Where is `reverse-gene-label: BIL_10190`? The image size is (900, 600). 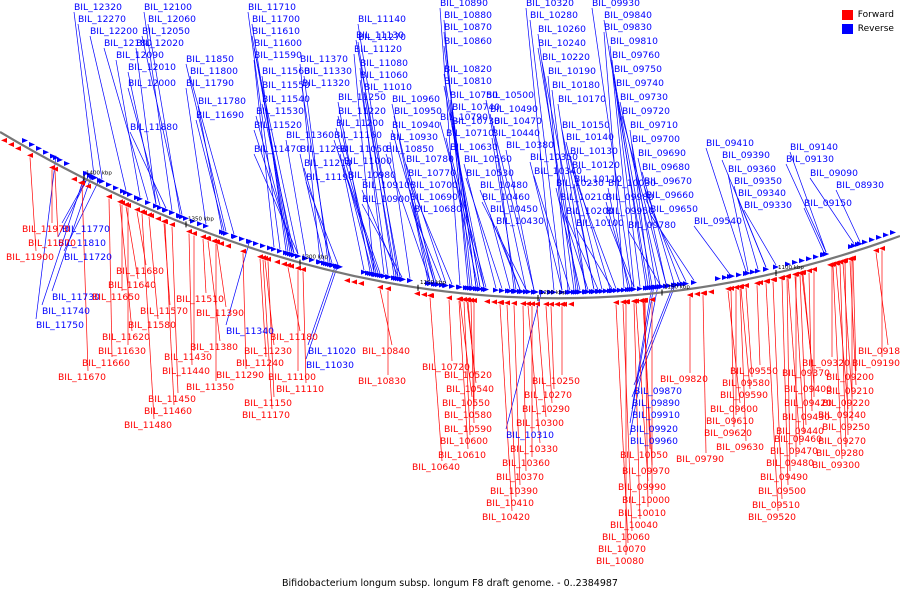
reverse-gene-label: BIL_10190 is located at coordinates (572, 71).